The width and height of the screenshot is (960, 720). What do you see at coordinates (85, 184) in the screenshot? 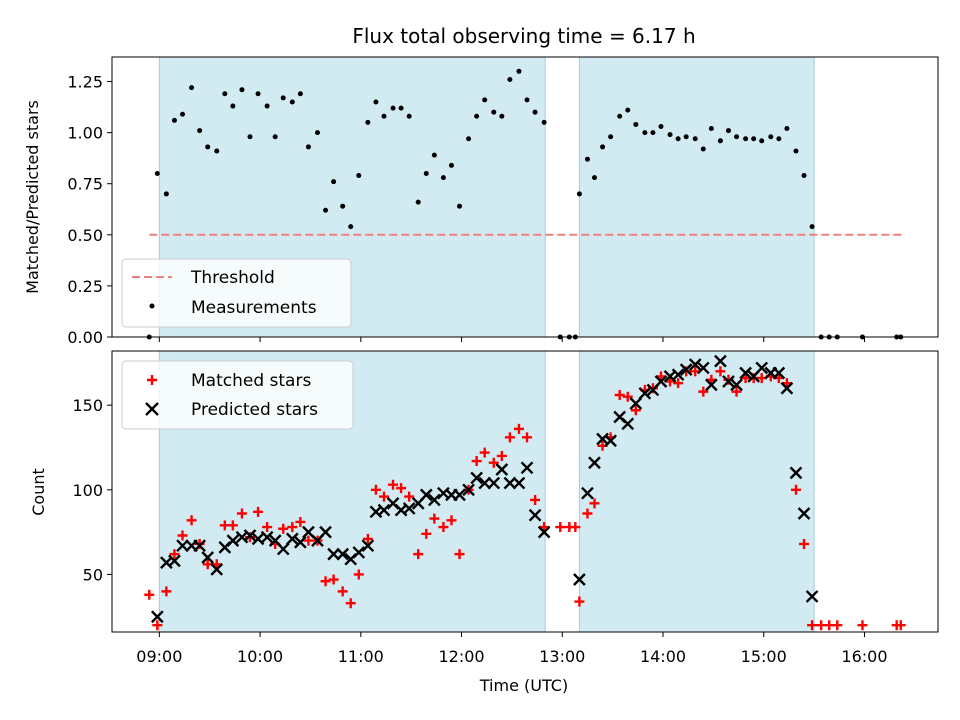
I see `y-tick-label: 0.75` at bounding box center [85, 184].